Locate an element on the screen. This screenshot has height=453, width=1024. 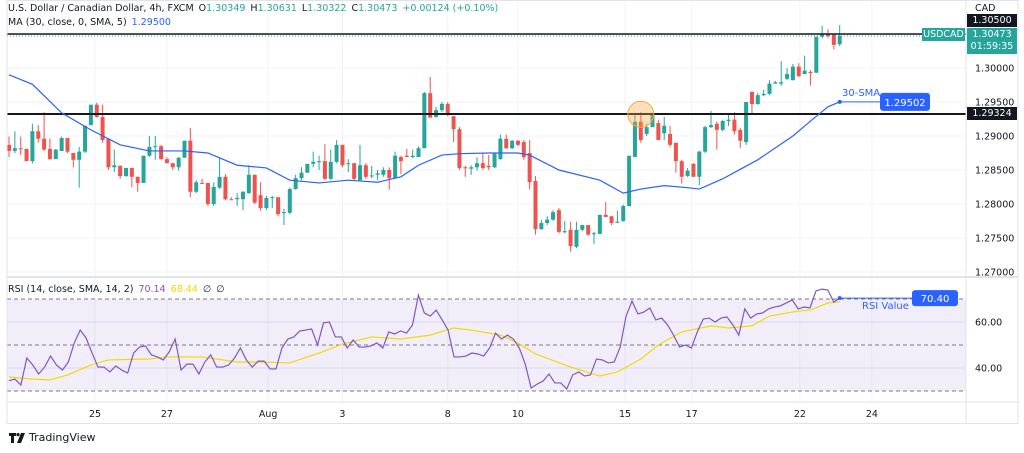
rsi-extra-2: ∅ is located at coordinates (220, 289).